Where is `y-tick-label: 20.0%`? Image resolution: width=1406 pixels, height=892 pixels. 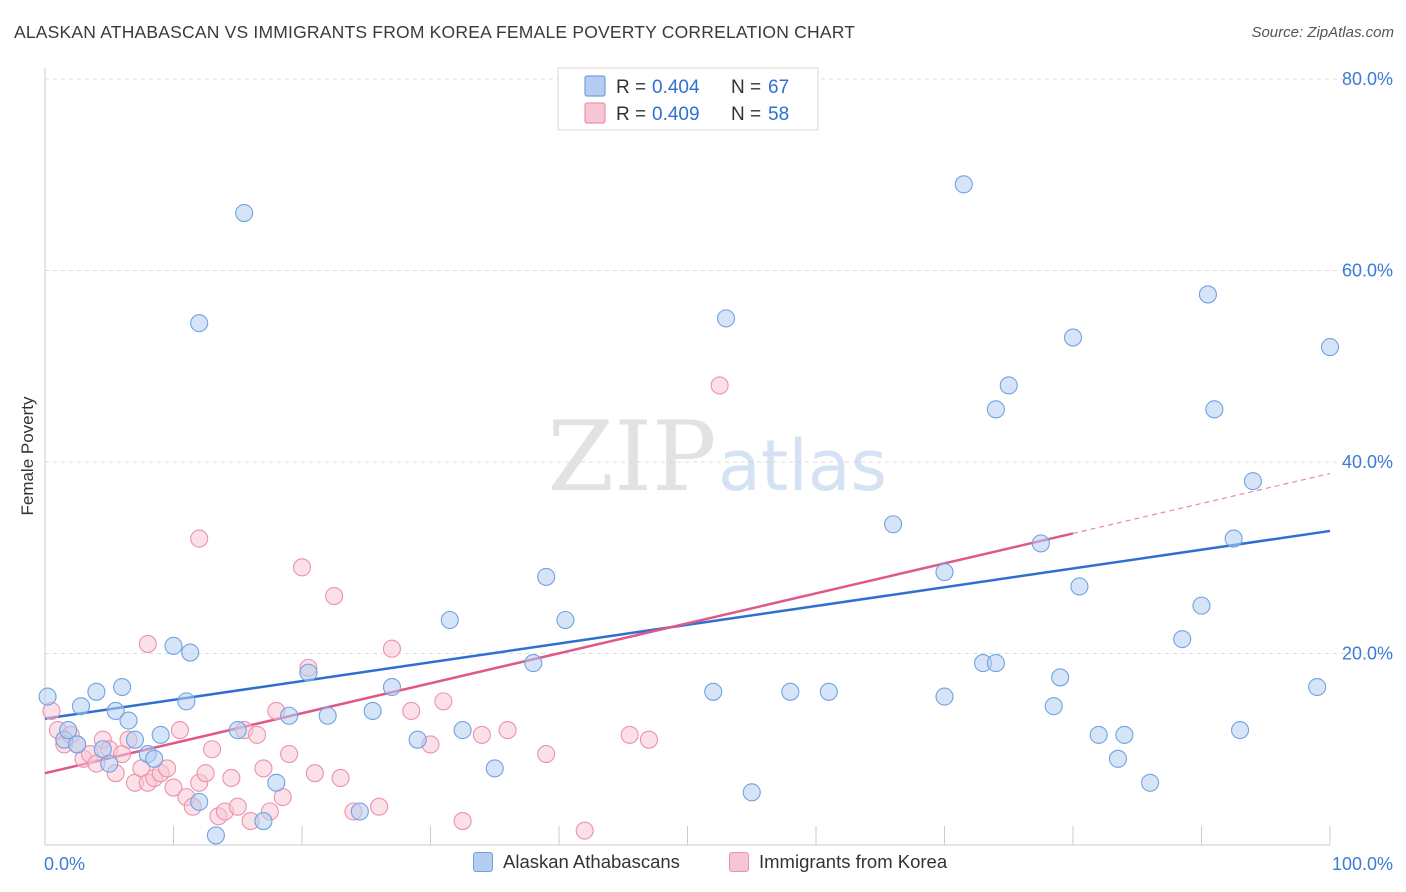
y-tick-label: 20.0% is located at coordinates (1367, 654).